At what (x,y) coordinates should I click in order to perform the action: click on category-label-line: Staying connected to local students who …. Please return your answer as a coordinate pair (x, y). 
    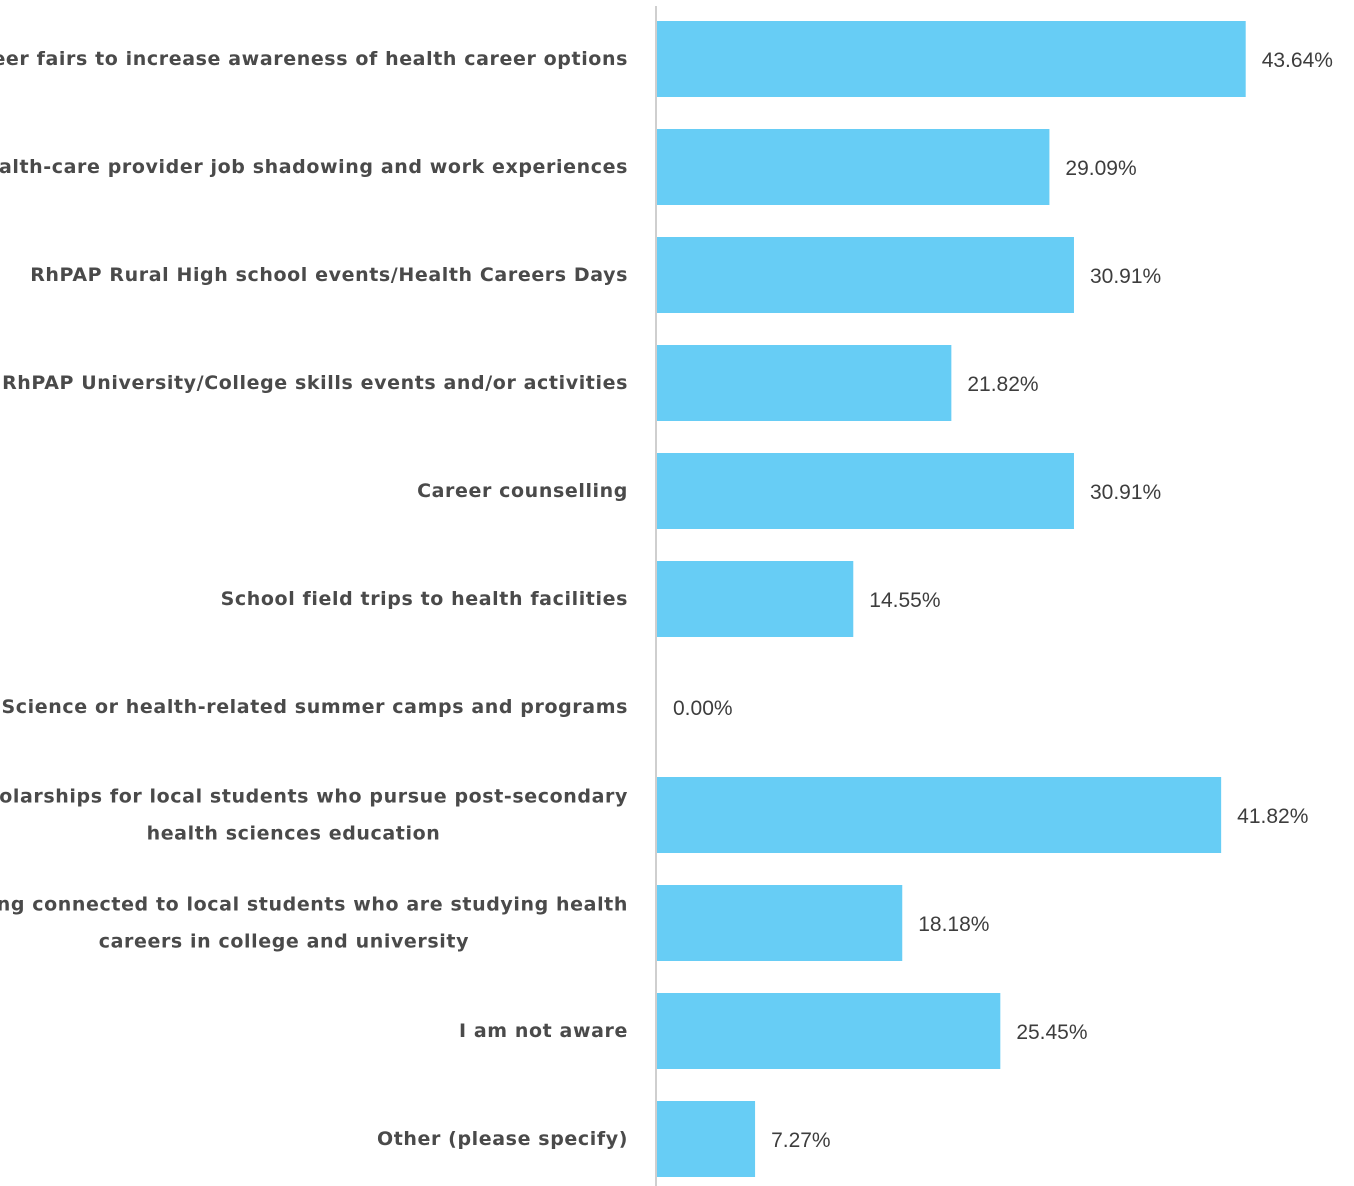
    Looking at the image, I should click on (314, 905).